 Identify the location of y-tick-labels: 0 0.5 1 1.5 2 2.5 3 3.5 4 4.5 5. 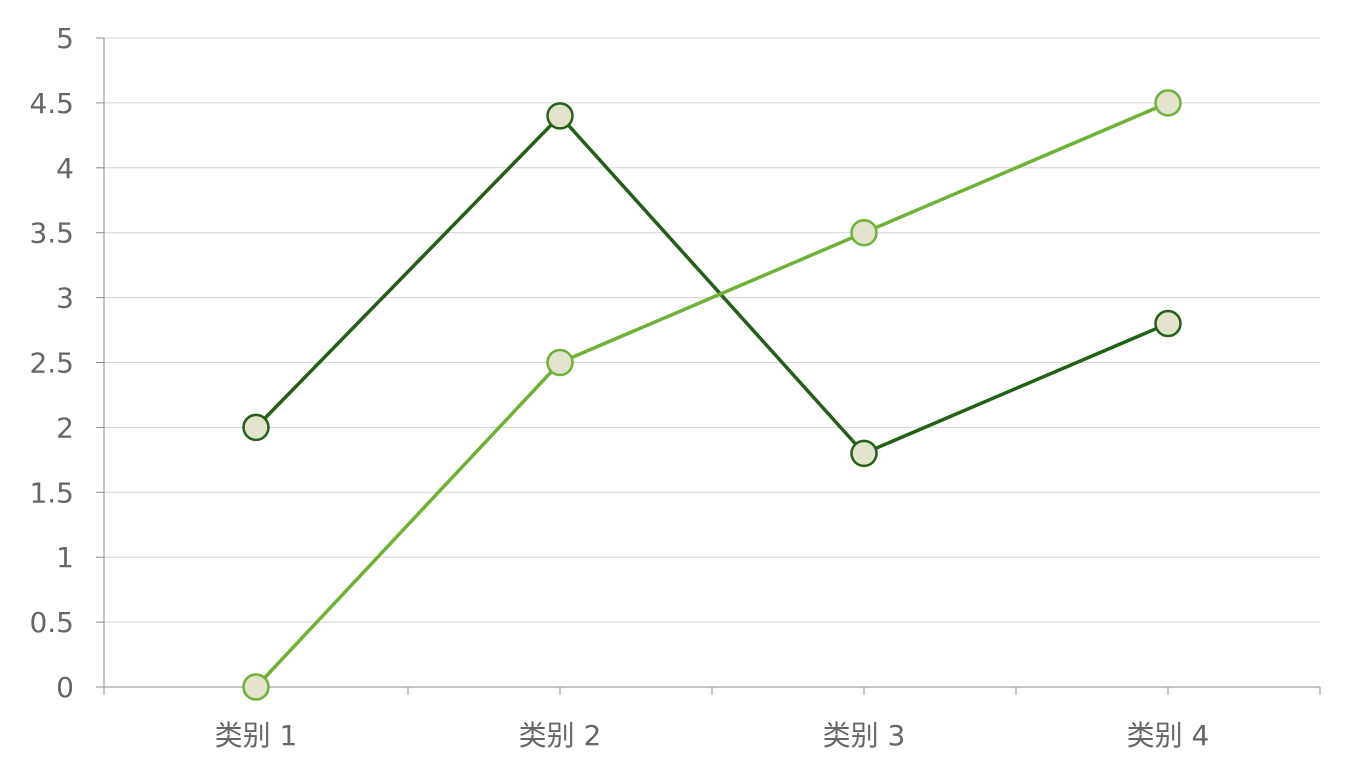
(51, 363).